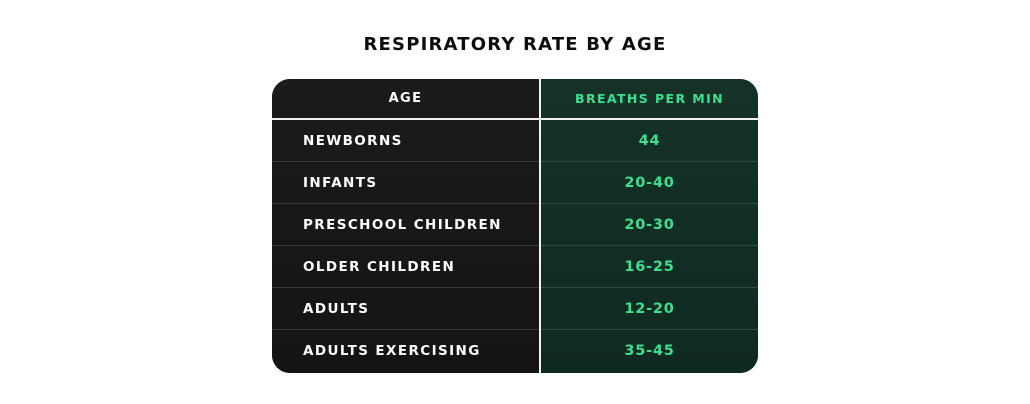  Describe the element at coordinates (515, 119) in the screenshot. I see `header-divider` at that location.